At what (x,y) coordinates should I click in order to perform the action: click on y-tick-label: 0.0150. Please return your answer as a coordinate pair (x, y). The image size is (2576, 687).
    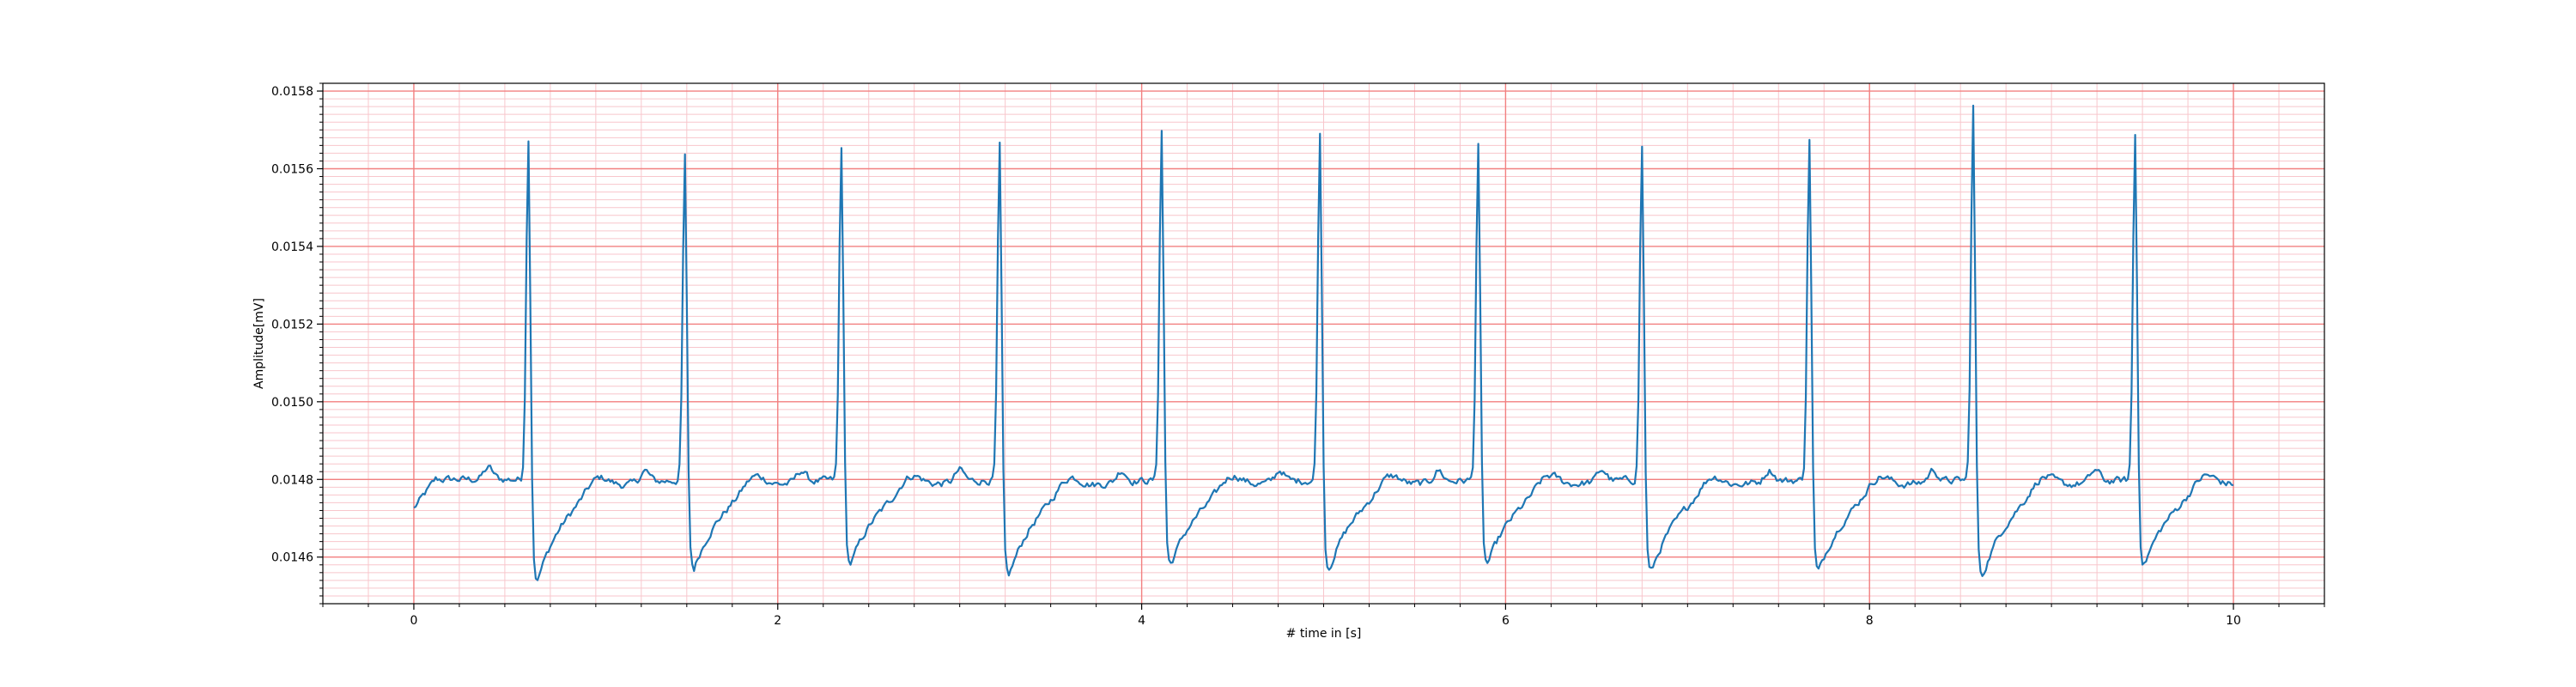
    Looking at the image, I should click on (292, 403).